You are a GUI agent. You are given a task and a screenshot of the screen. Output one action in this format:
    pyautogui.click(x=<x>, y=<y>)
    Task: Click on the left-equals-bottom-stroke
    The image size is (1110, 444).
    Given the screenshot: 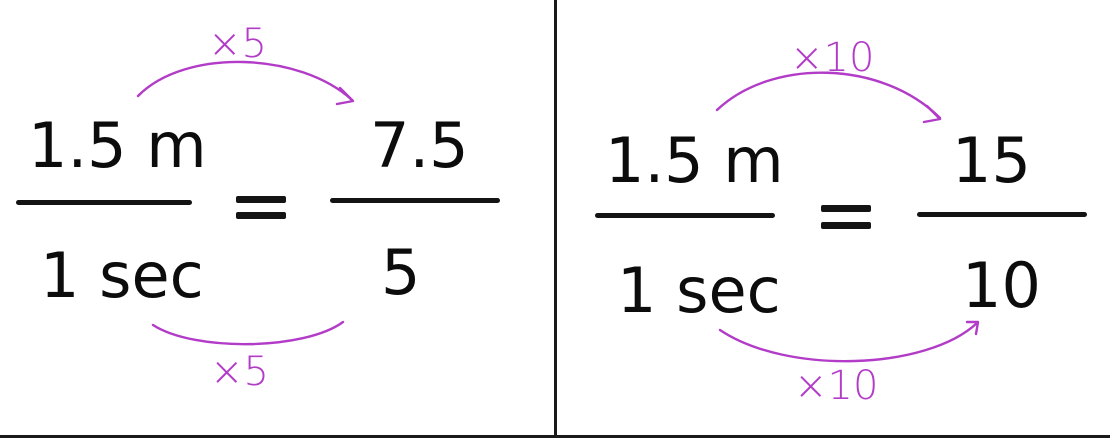 What is the action you would take?
    pyautogui.click(x=261, y=215)
    